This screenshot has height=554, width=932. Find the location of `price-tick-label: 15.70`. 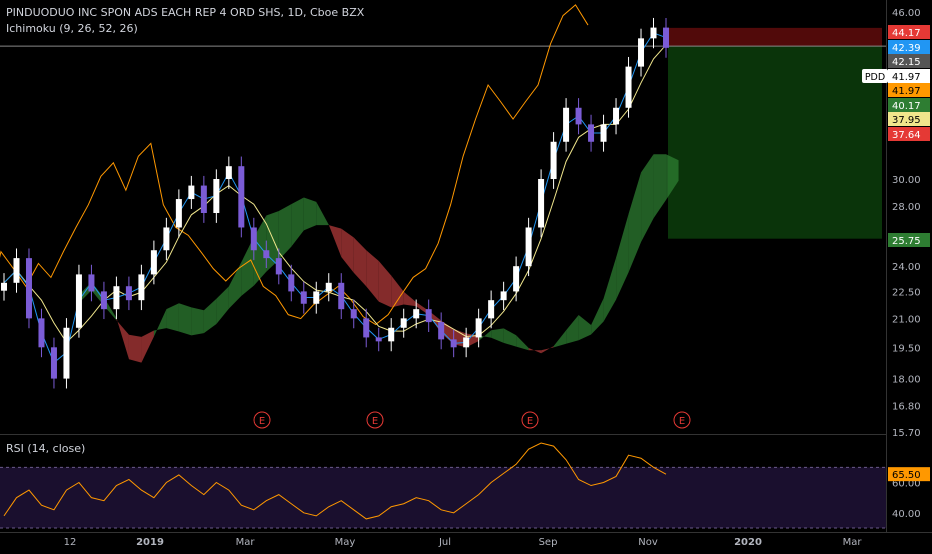

price-tick-label: 15.70 is located at coordinates (906, 433).